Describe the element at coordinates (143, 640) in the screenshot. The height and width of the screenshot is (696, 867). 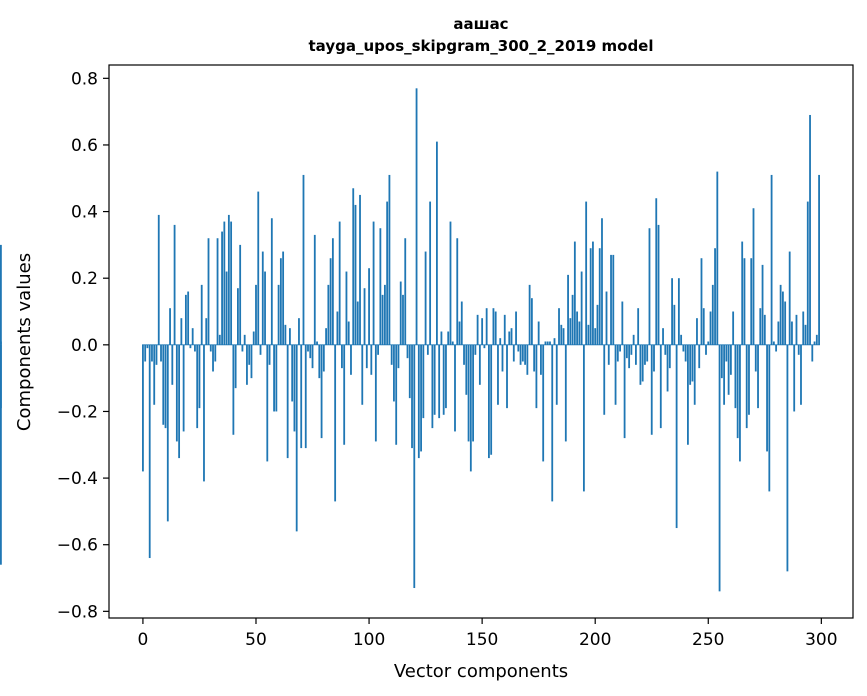
I see `x-tick-label: 0` at that location.